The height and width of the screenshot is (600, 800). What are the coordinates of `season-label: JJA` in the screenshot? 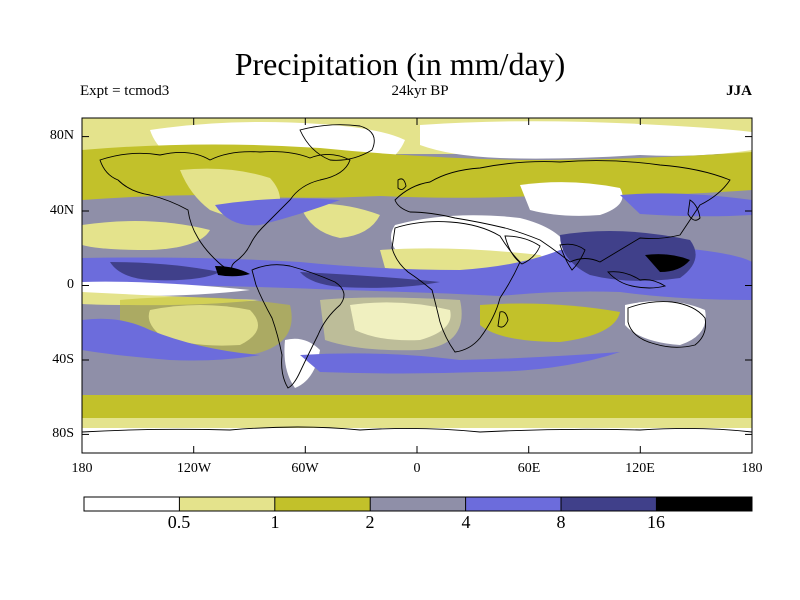 It's located at (739, 91).